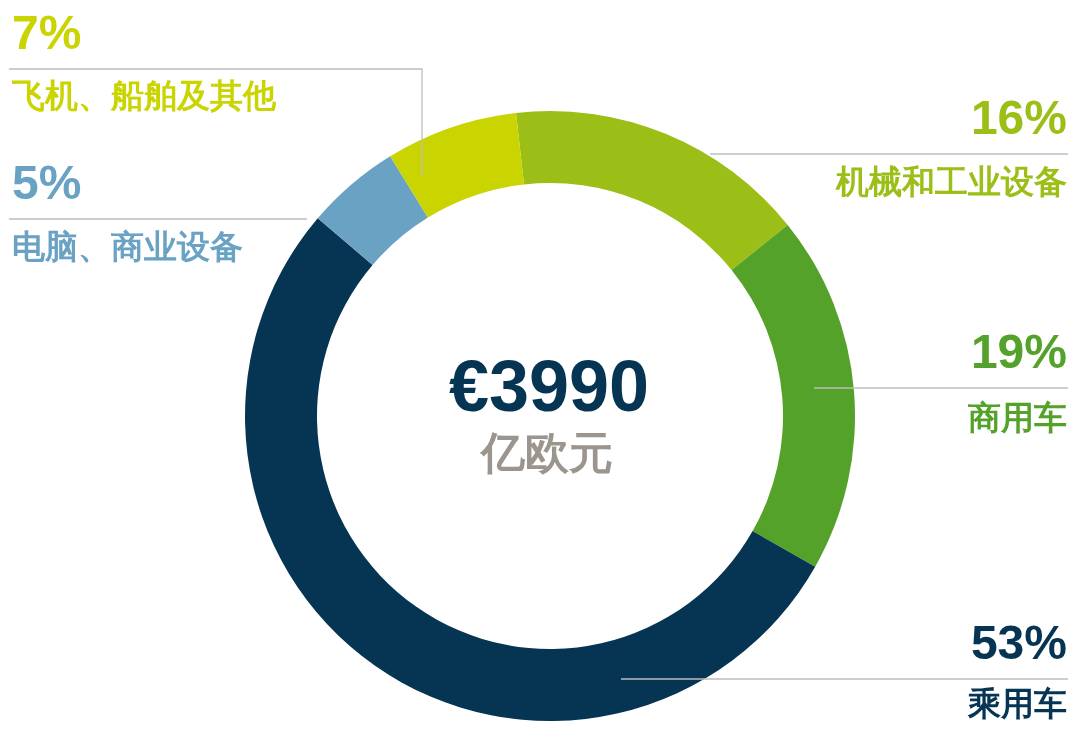 The height and width of the screenshot is (733, 1080). What do you see at coordinates (549, 386) in the screenshot?
I see `text: €3990` at bounding box center [549, 386].